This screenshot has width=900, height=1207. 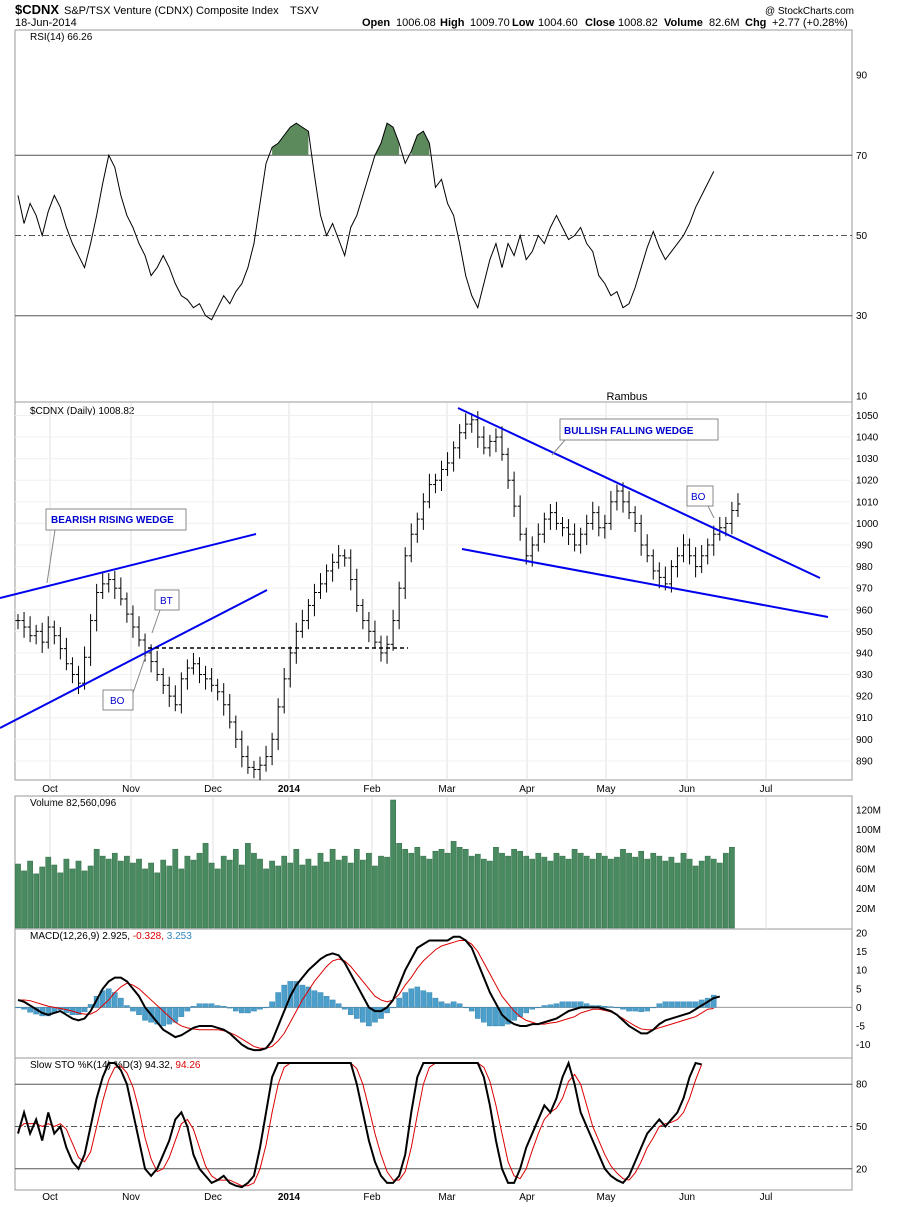 What do you see at coordinates (73, 803) in the screenshot?
I see `volume-title: Volume 82,560,096` at bounding box center [73, 803].